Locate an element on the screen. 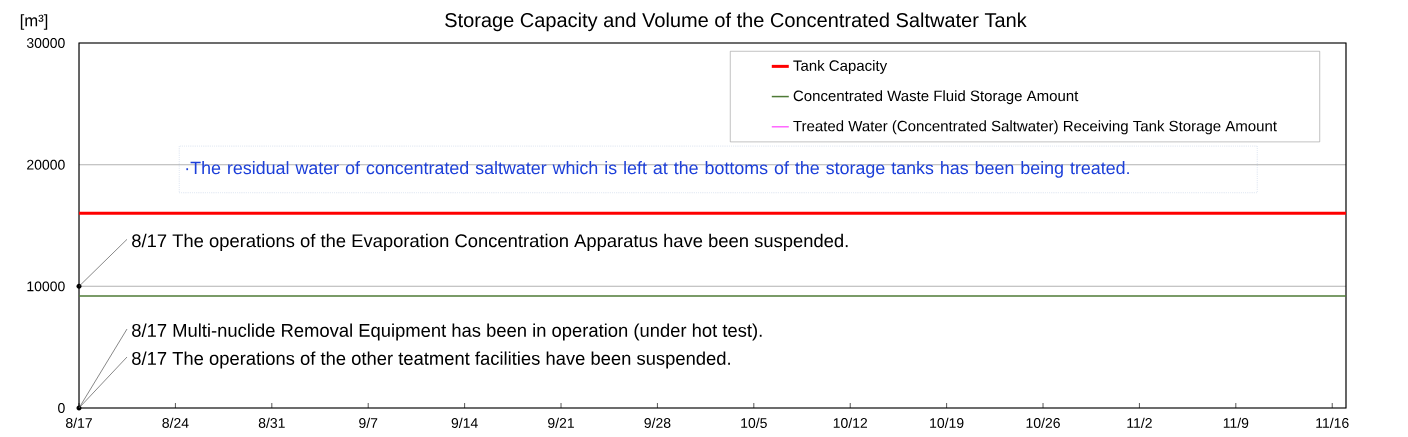 The image size is (1408, 437). x-tick-label: 8/17 is located at coordinates (78, 422).